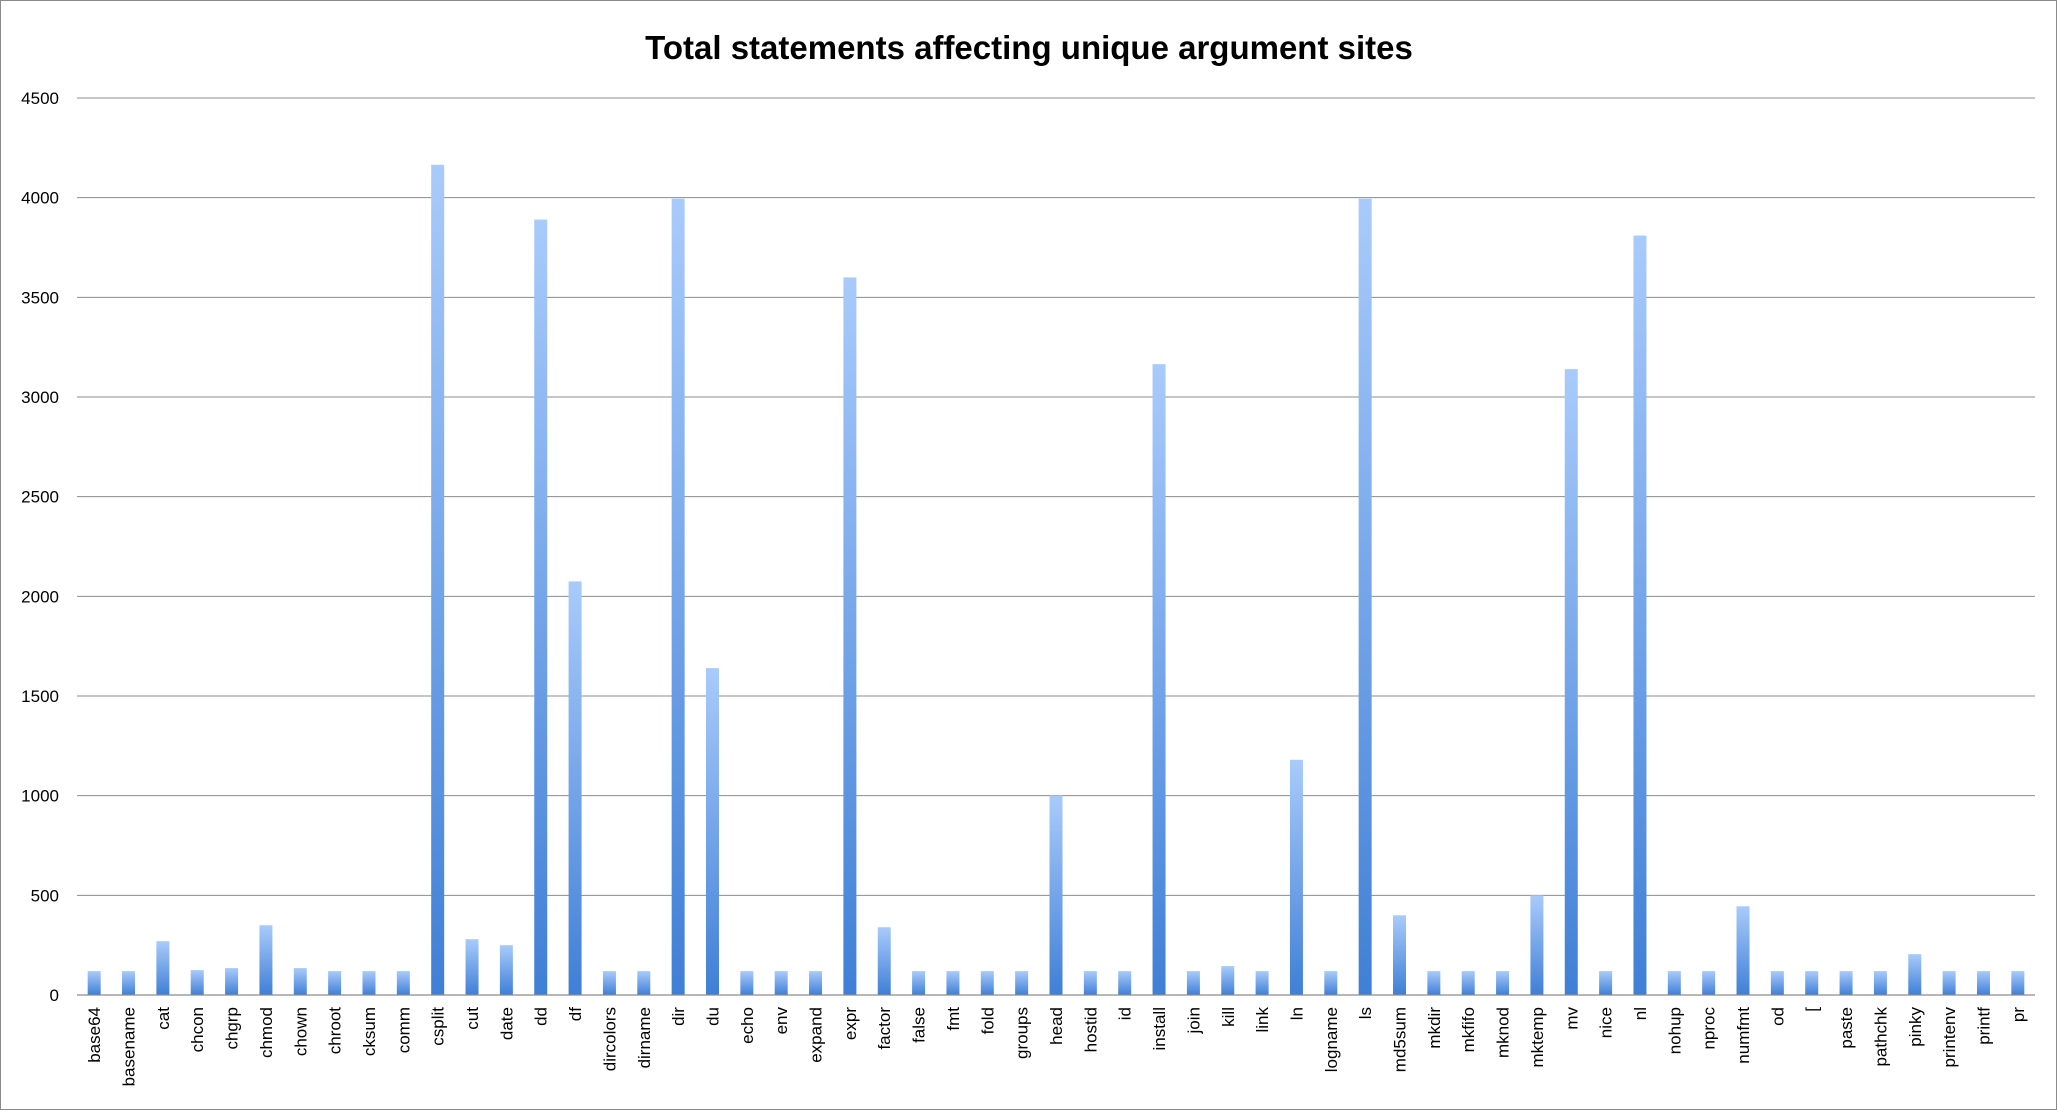  What do you see at coordinates (94, 1035) in the screenshot?
I see `x-tick-label: base64` at bounding box center [94, 1035].